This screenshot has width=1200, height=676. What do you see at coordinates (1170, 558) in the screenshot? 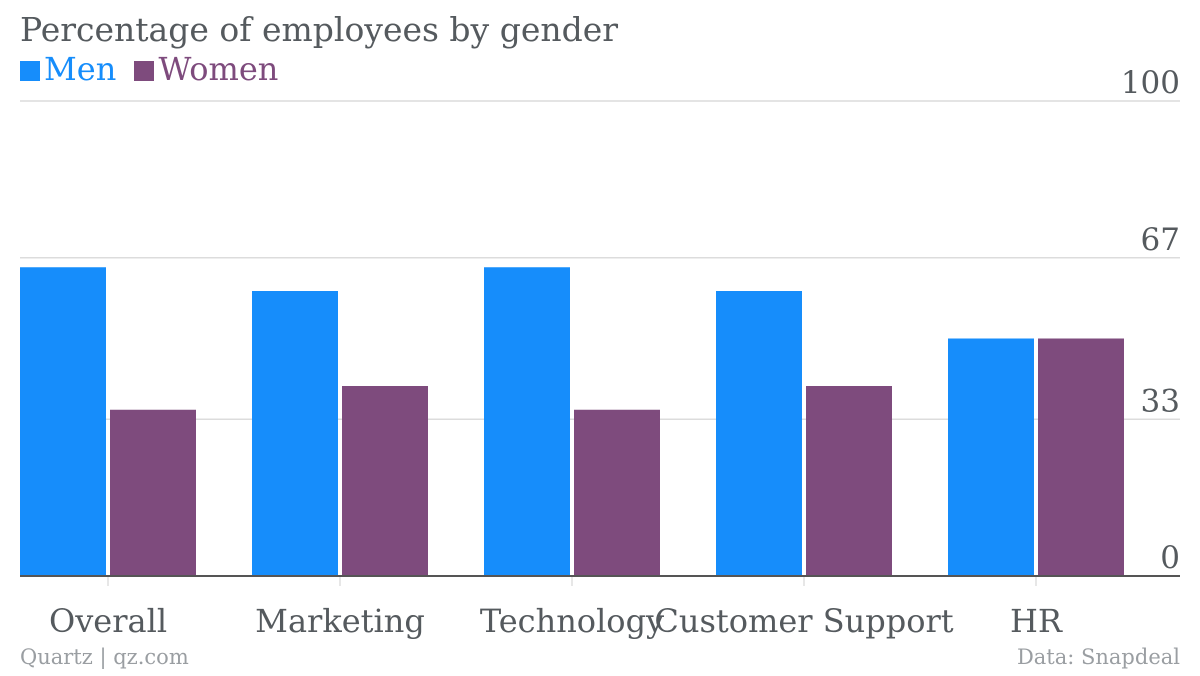
I see `y-tick-label: 0` at bounding box center [1170, 558].